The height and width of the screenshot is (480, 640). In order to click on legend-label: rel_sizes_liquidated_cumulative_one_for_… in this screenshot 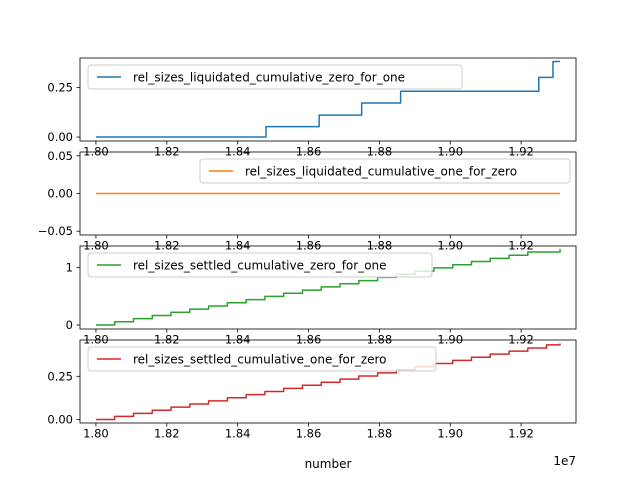, I will do `click(381, 172)`.